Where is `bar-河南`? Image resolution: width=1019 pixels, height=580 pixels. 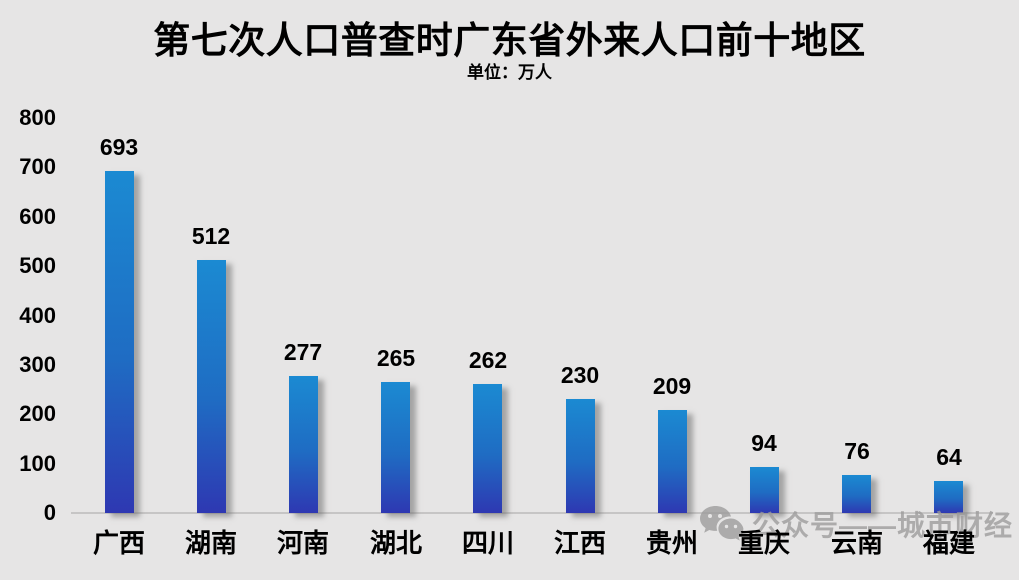 bar-河南 is located at coordinates (303, 444).